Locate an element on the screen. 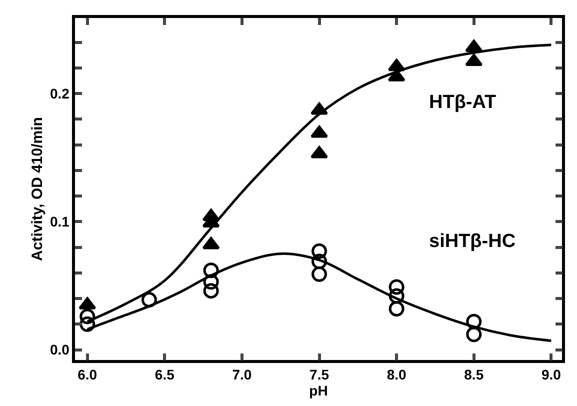 This screenshot has height=406, width=577. y-tick-label: 0.1 is located at coordinates (60, 222).